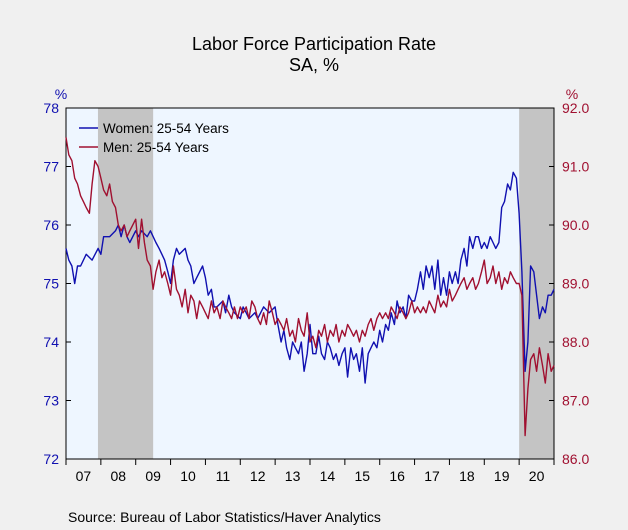 This screenshot has width=628, height=530. Describe the element at coordinates (61, 94) in the screenshot. I see `left-axis-unit: %` at that location.